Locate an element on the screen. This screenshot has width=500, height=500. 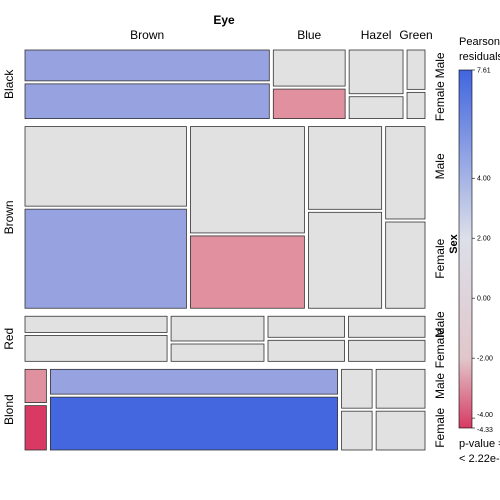
legend-title-line-2: residuals: is located at coordinates (479, 57).